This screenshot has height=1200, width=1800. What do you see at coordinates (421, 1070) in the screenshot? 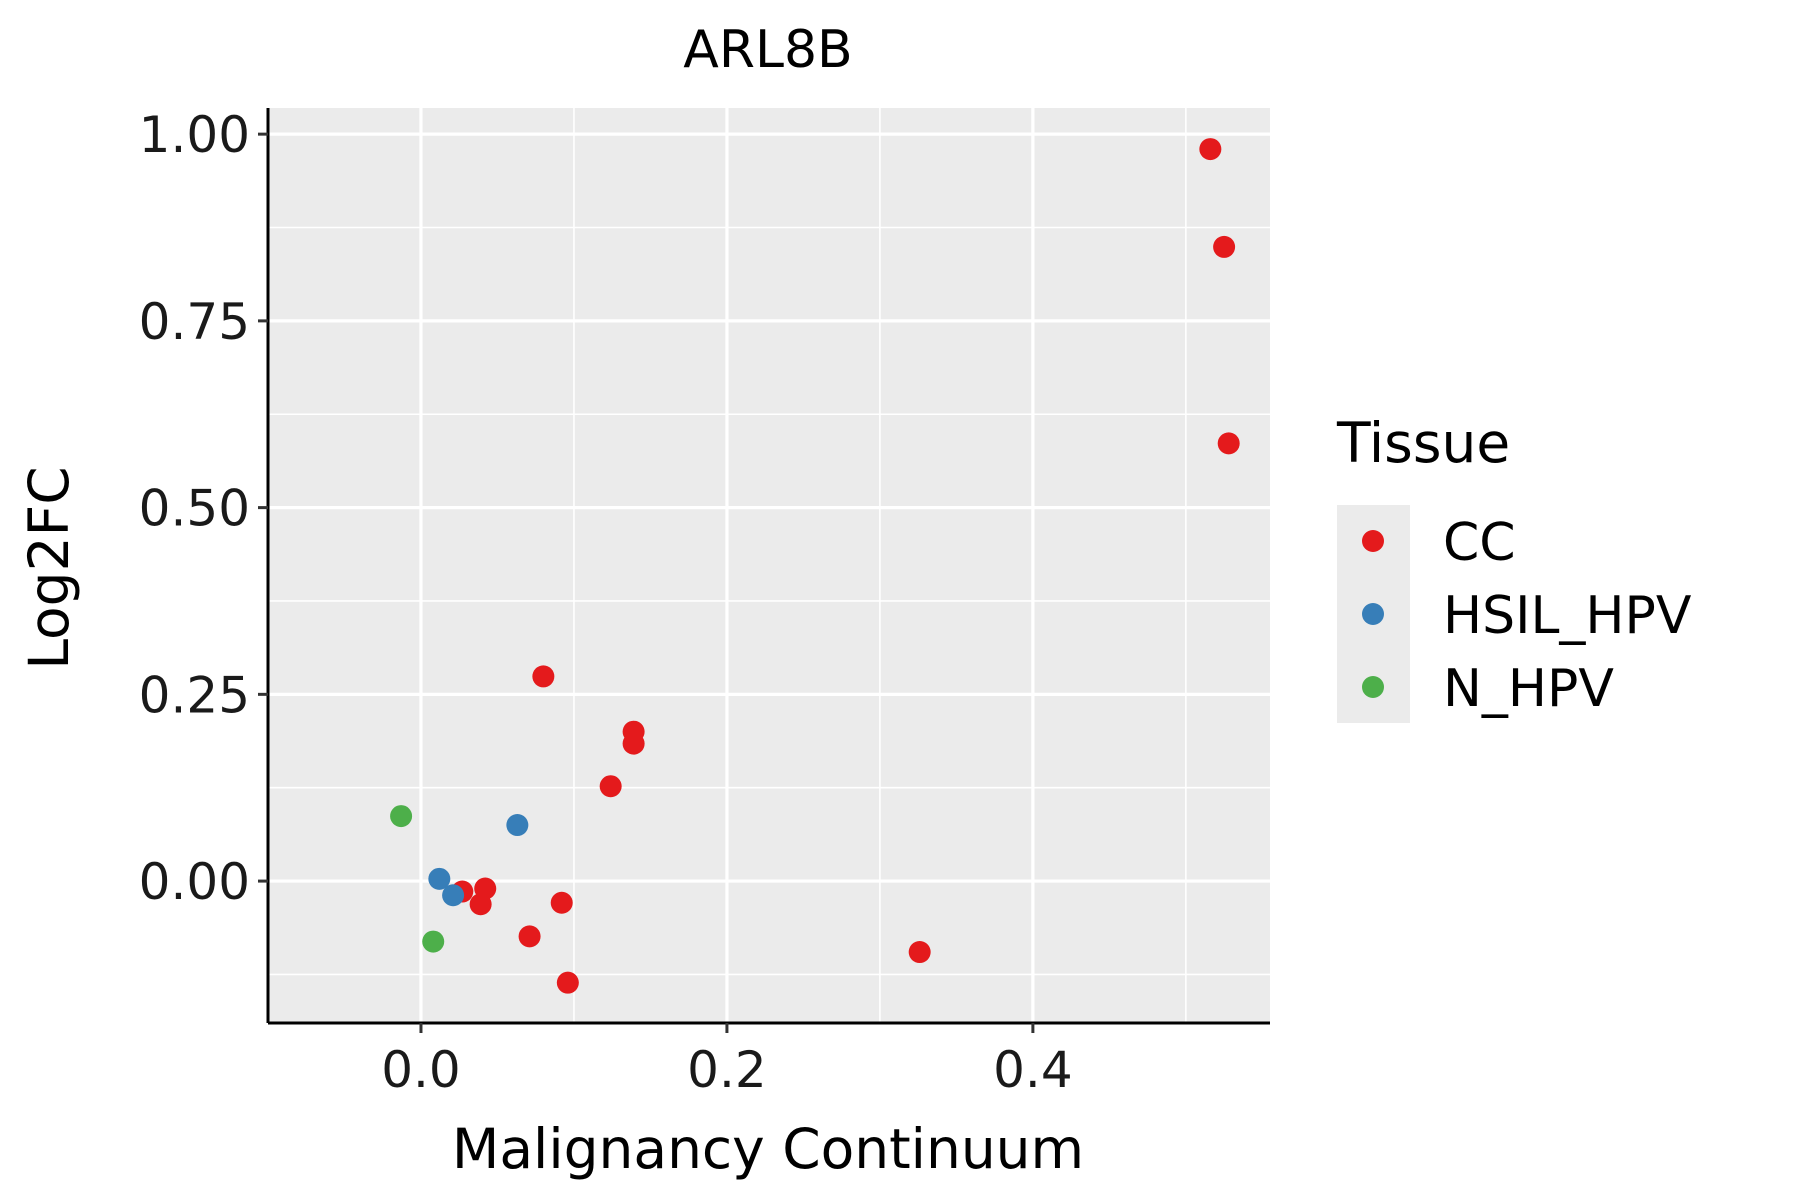
I see `x-tick-label: 0.0` at bounding box center [421, 1070].